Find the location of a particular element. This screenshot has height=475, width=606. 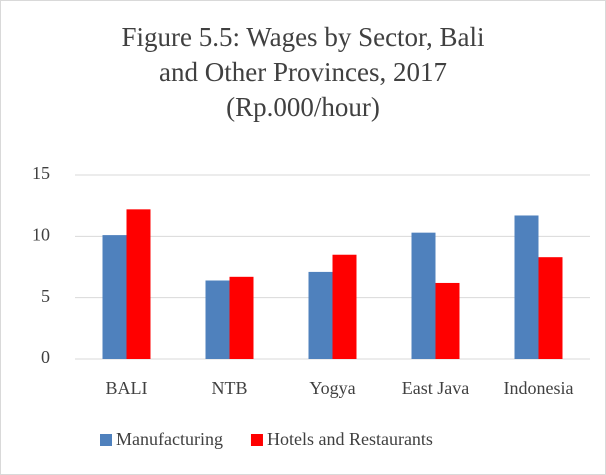

x-tick-label: Indonesia is located at coordinates (539, 388).